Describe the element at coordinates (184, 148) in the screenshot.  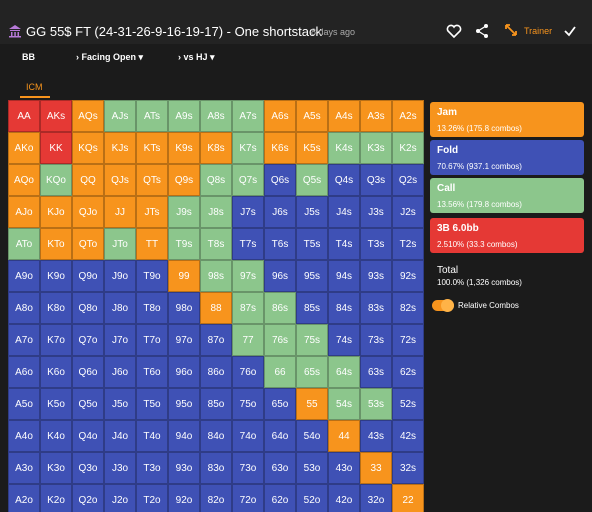
I see `hand-cell: K9s` at that location.